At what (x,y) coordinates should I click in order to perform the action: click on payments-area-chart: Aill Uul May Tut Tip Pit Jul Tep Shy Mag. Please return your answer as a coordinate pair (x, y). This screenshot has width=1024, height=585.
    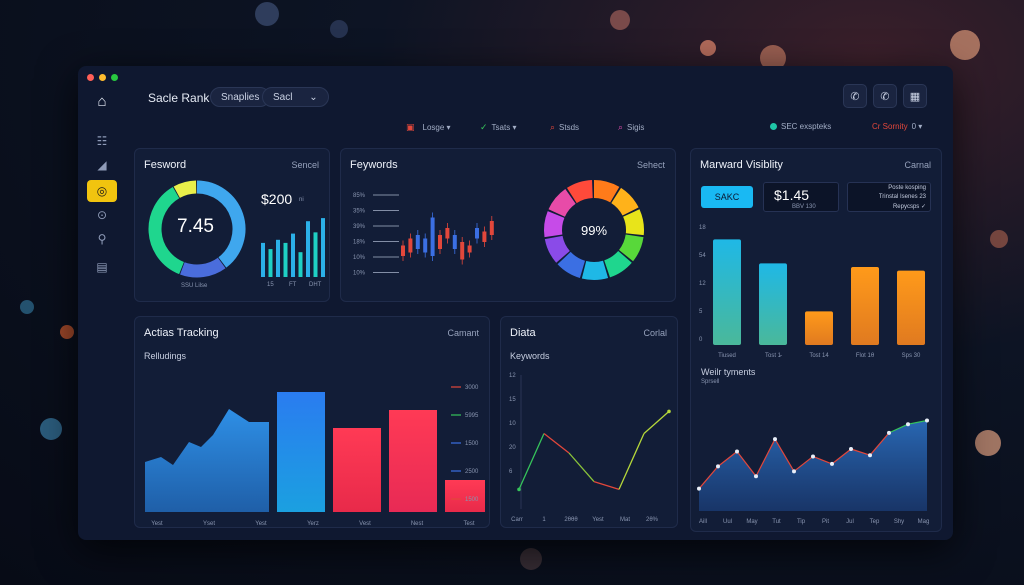
    Looking at the image, I should click on (813, 471).